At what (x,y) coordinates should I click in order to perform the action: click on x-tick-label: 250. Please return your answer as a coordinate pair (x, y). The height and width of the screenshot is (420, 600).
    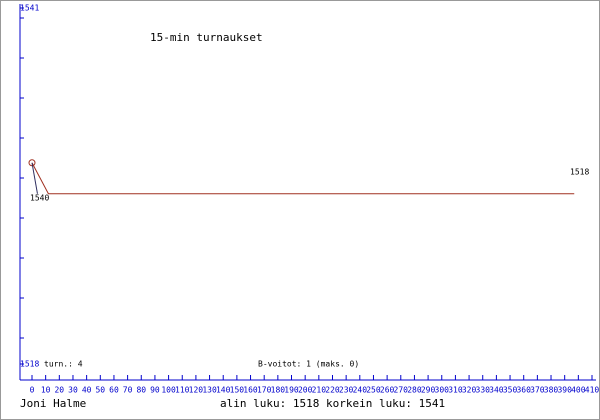
    Looking at the image, I should click on (373, 390).